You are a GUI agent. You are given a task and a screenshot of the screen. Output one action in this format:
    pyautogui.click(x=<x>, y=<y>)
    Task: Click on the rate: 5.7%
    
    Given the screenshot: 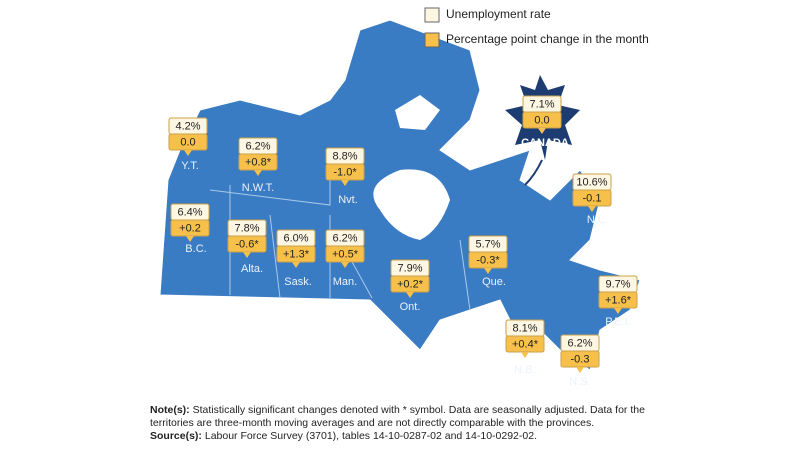 What is the action you would take?
    pyautogui.click(x=487, y=244)
    